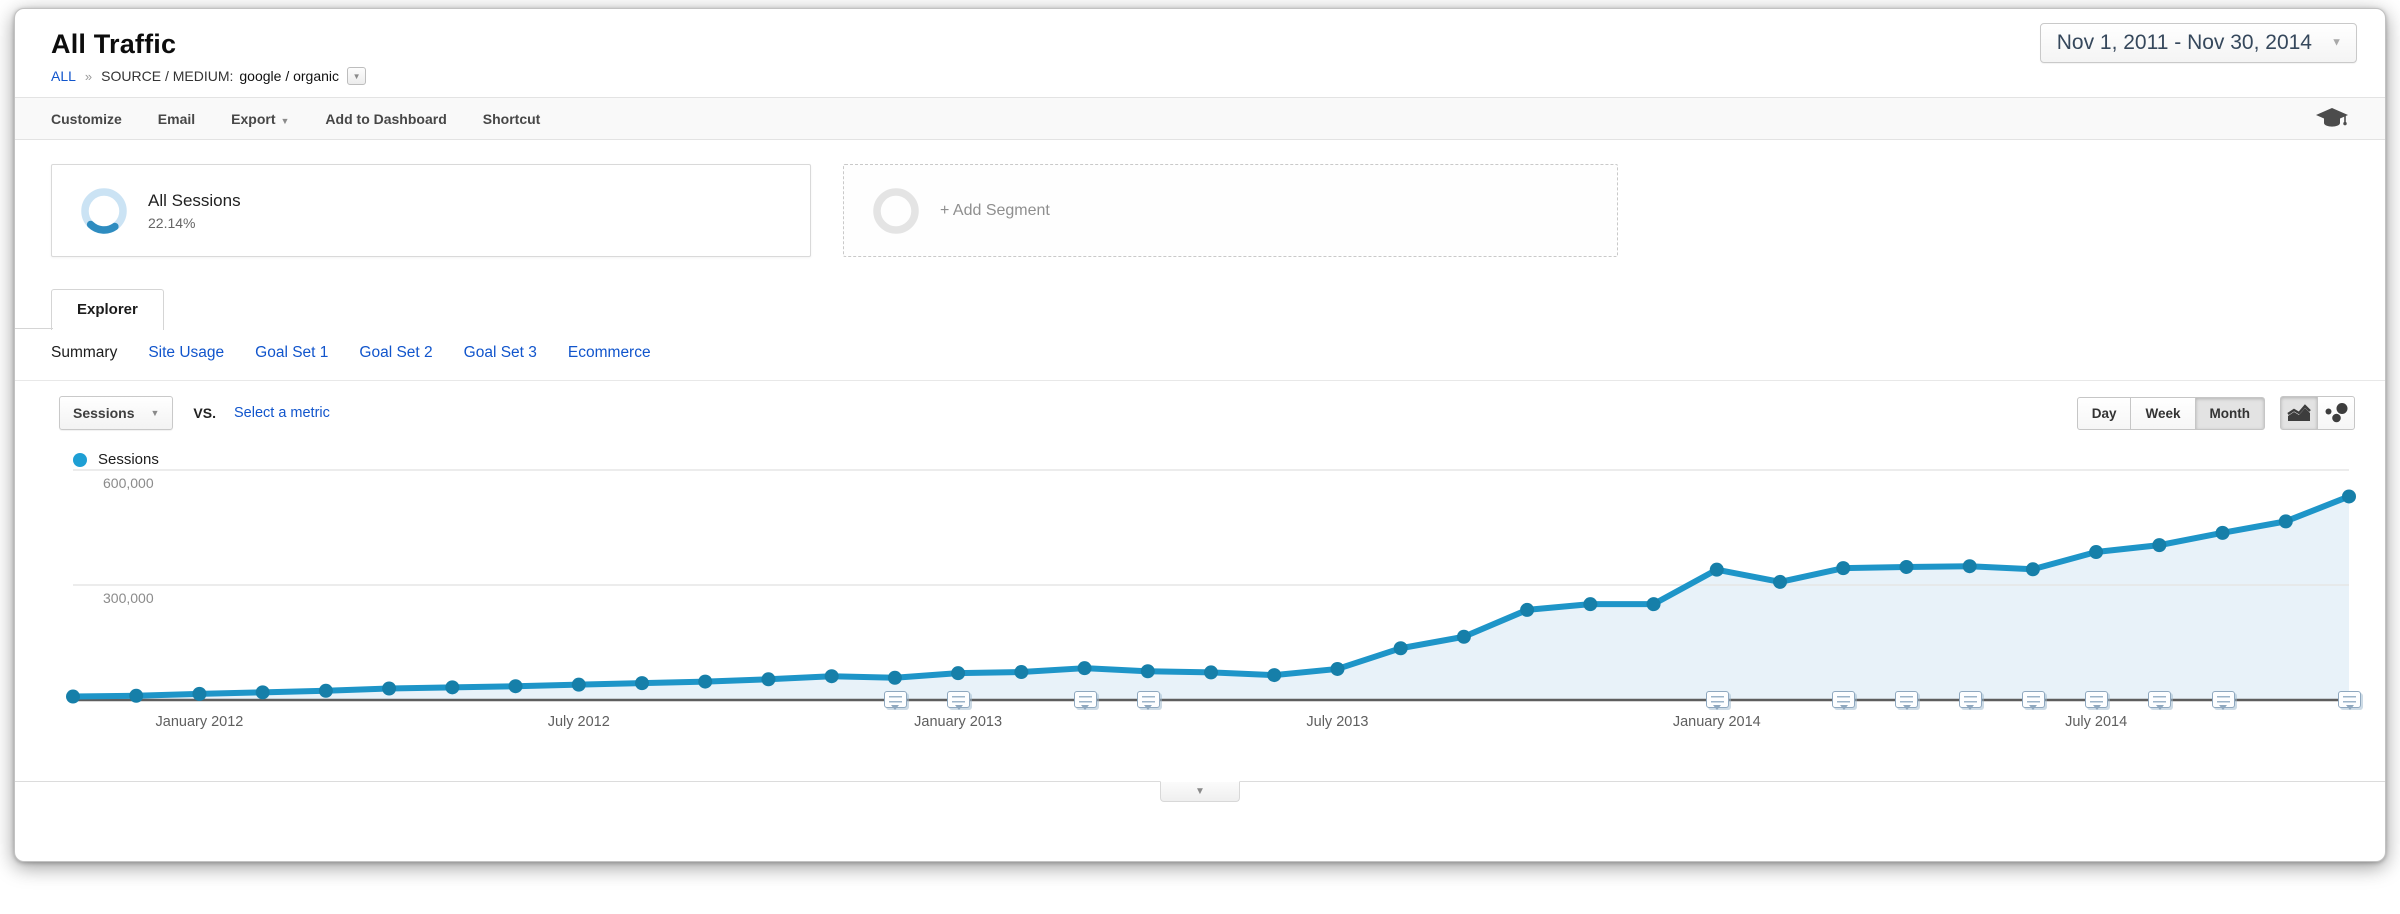 The height and width of the screenshot is (914, 2400). I want to click on intelligence-events-button, so click(2332, 119).